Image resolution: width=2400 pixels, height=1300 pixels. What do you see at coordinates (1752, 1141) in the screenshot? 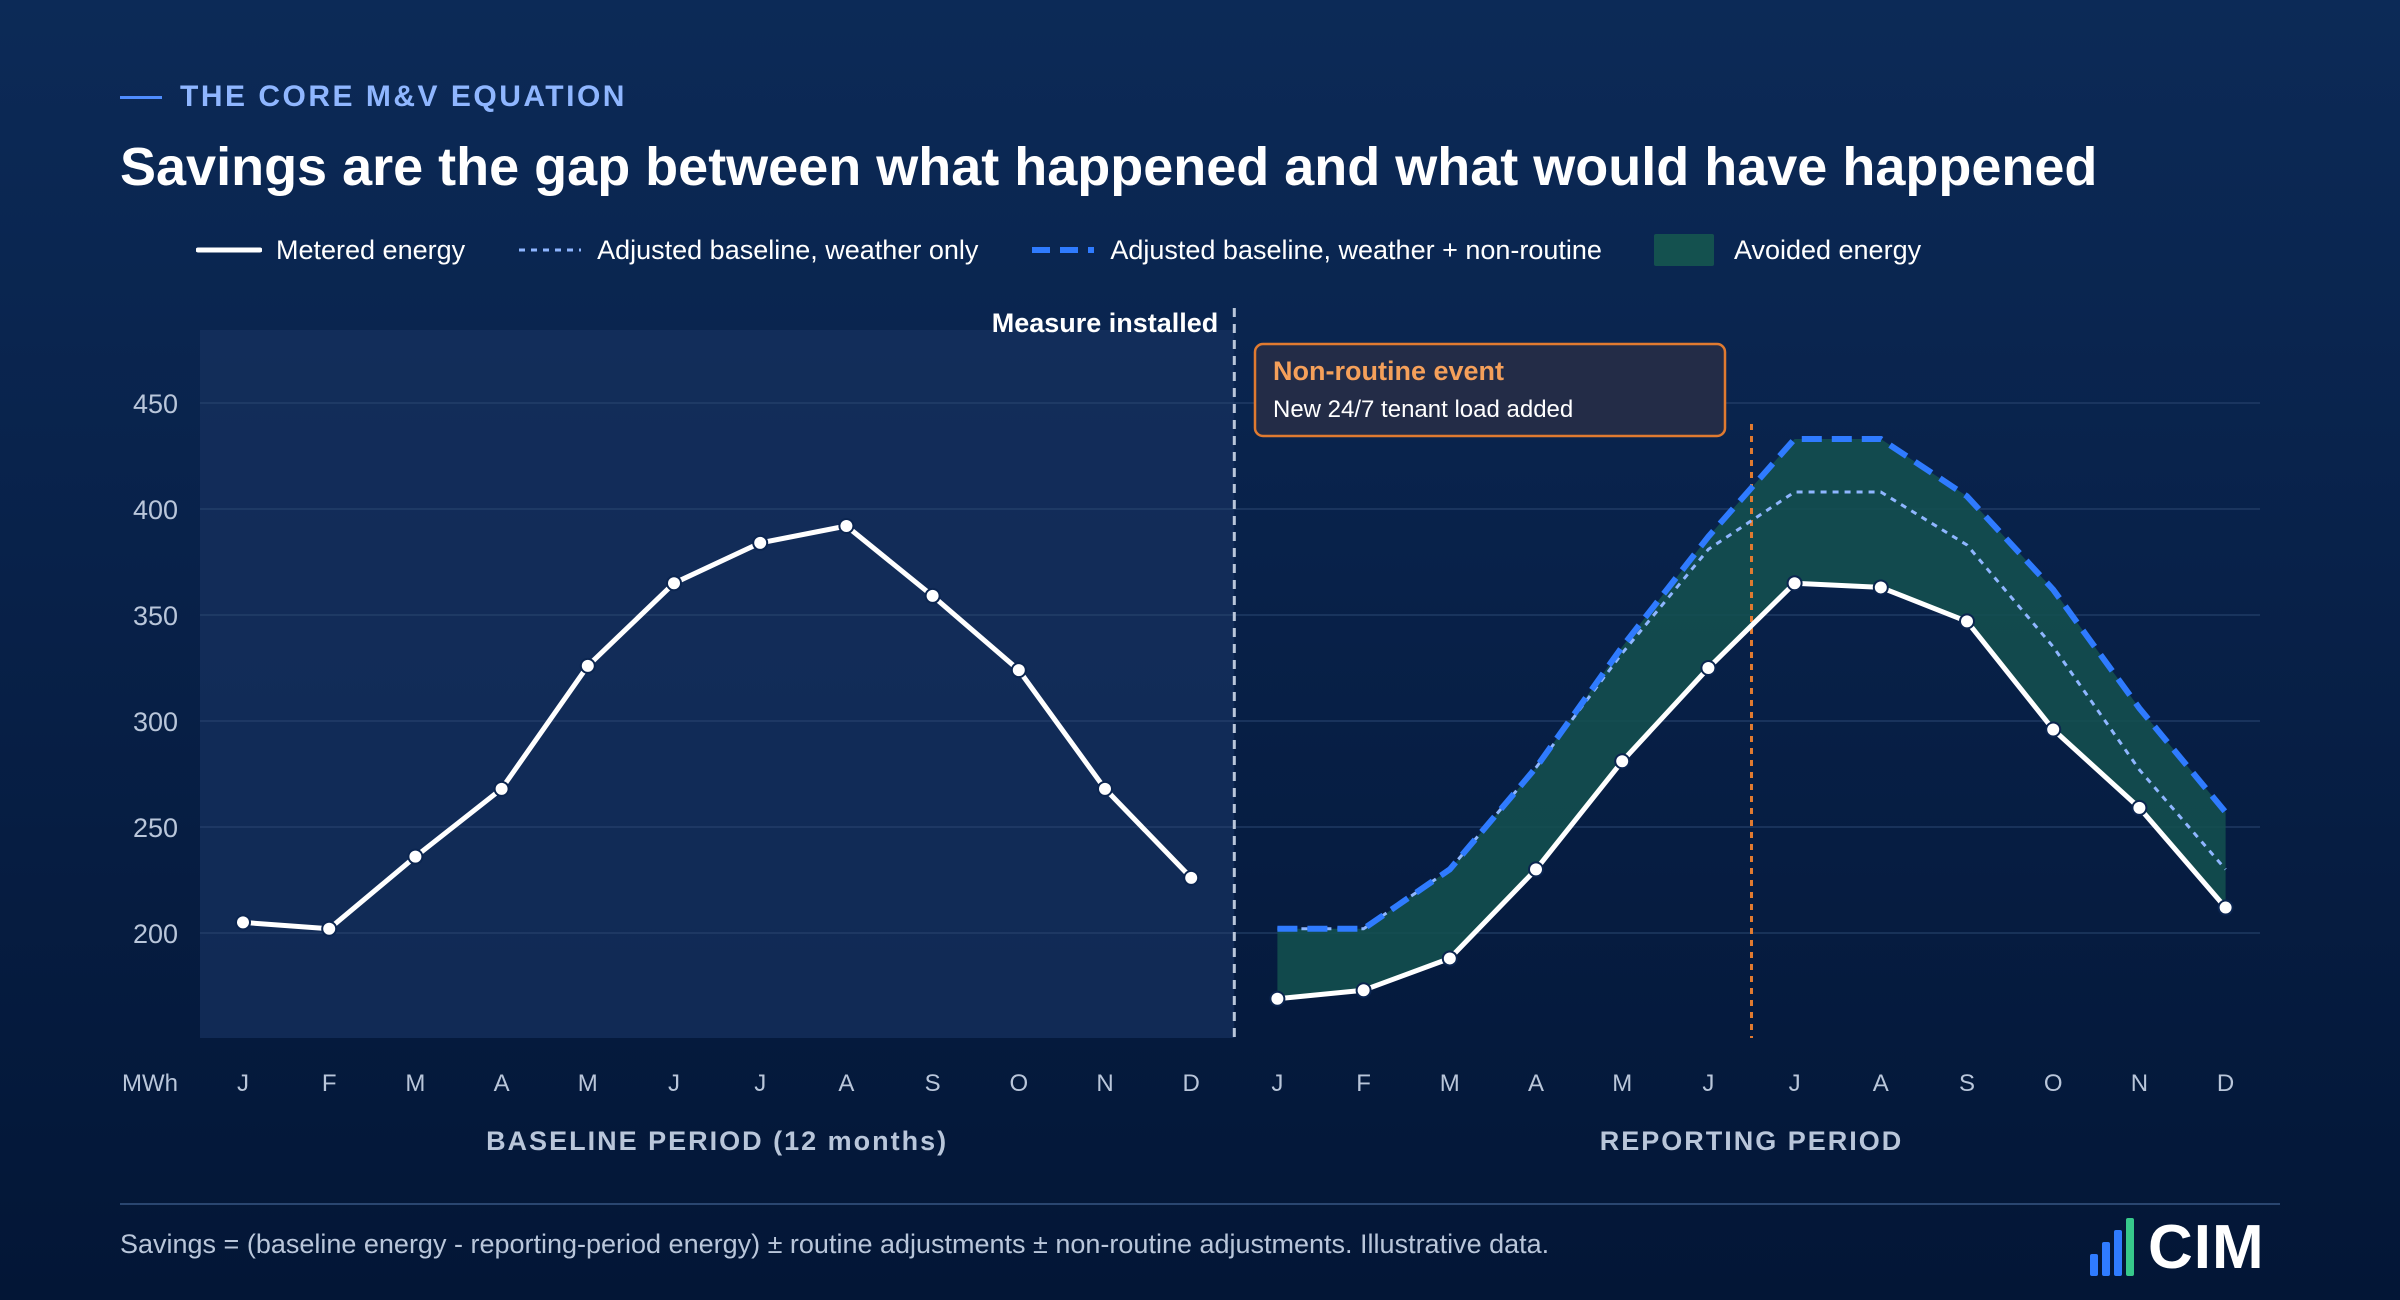
I see `reporting-period-label: REPORTING PERIOD` at bounding box center [1752, 1141].